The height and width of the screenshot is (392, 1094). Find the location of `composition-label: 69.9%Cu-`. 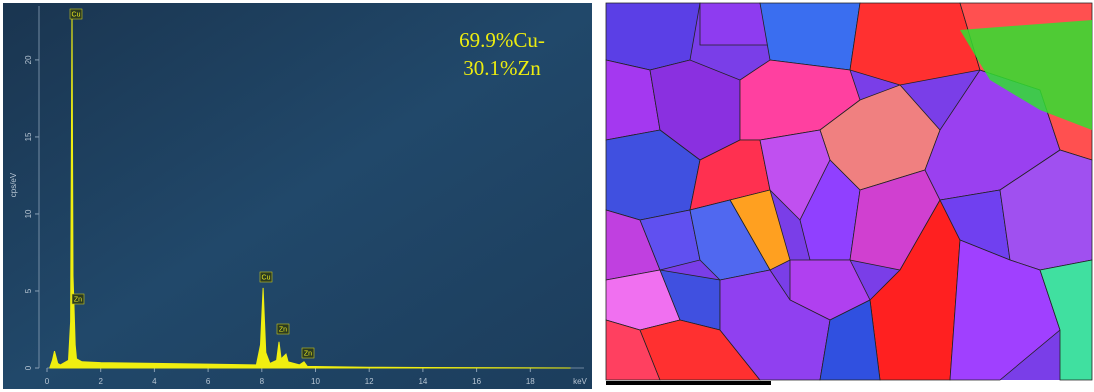

composition-label: 69.9%Cu- is located at coordinates (502, 40).